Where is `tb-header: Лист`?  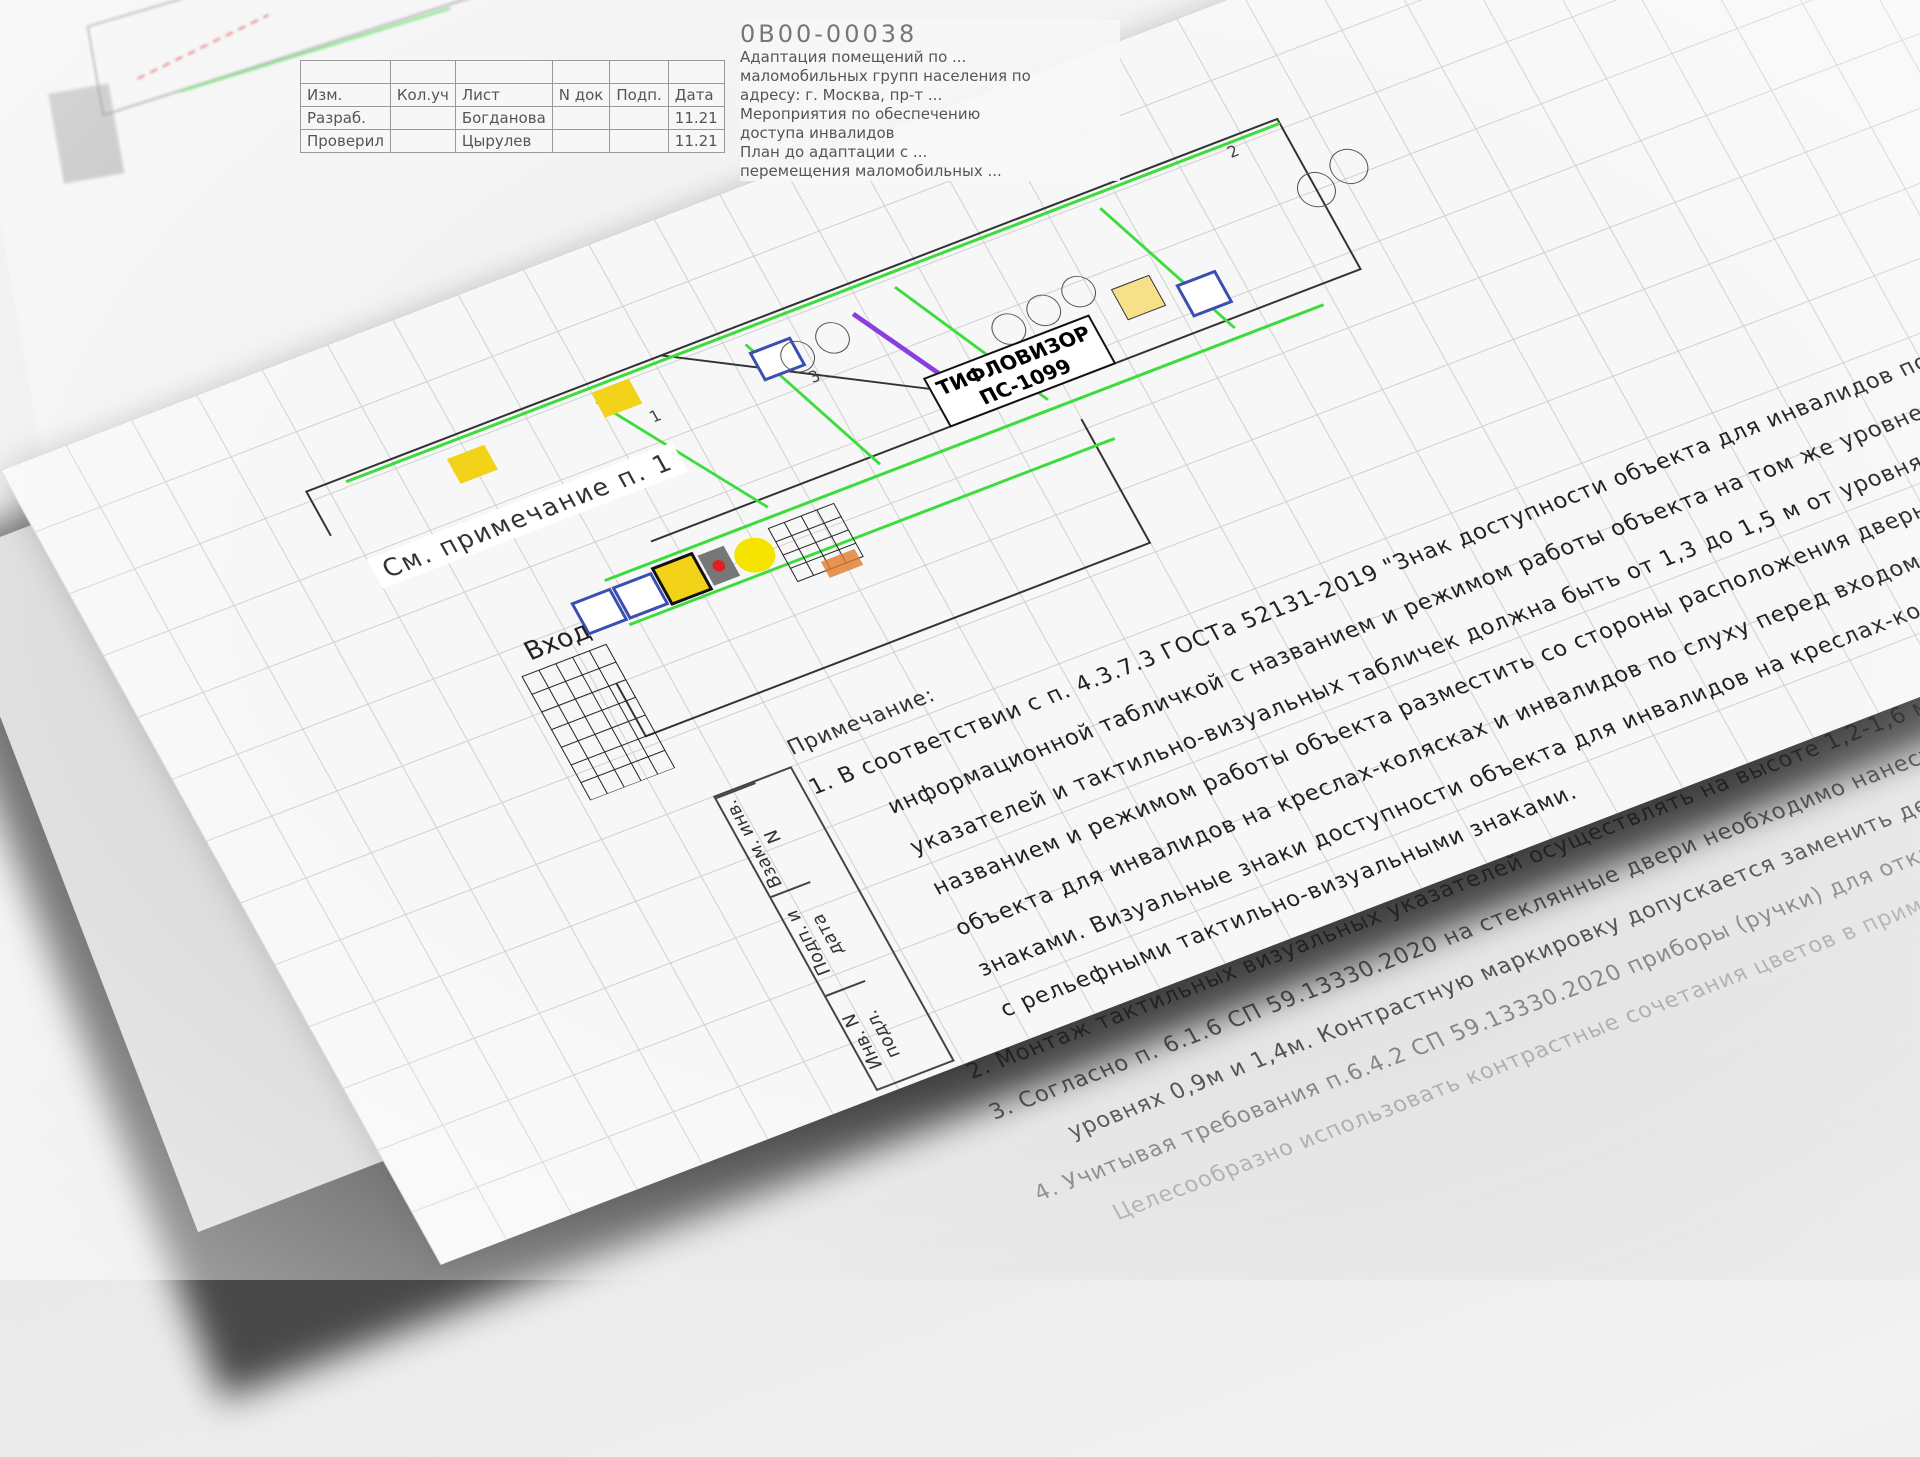
tb-header: Лист is located at coordinates (503, 95).